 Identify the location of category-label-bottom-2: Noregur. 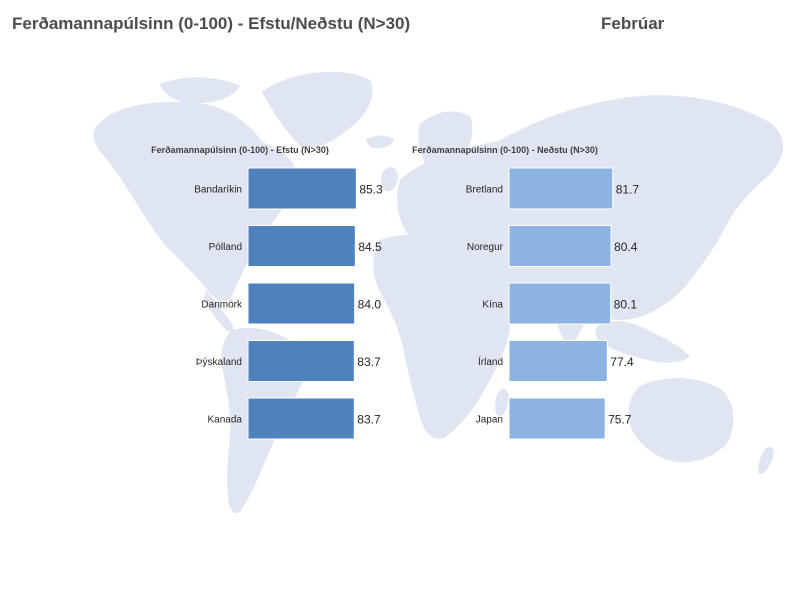
(485, 247).